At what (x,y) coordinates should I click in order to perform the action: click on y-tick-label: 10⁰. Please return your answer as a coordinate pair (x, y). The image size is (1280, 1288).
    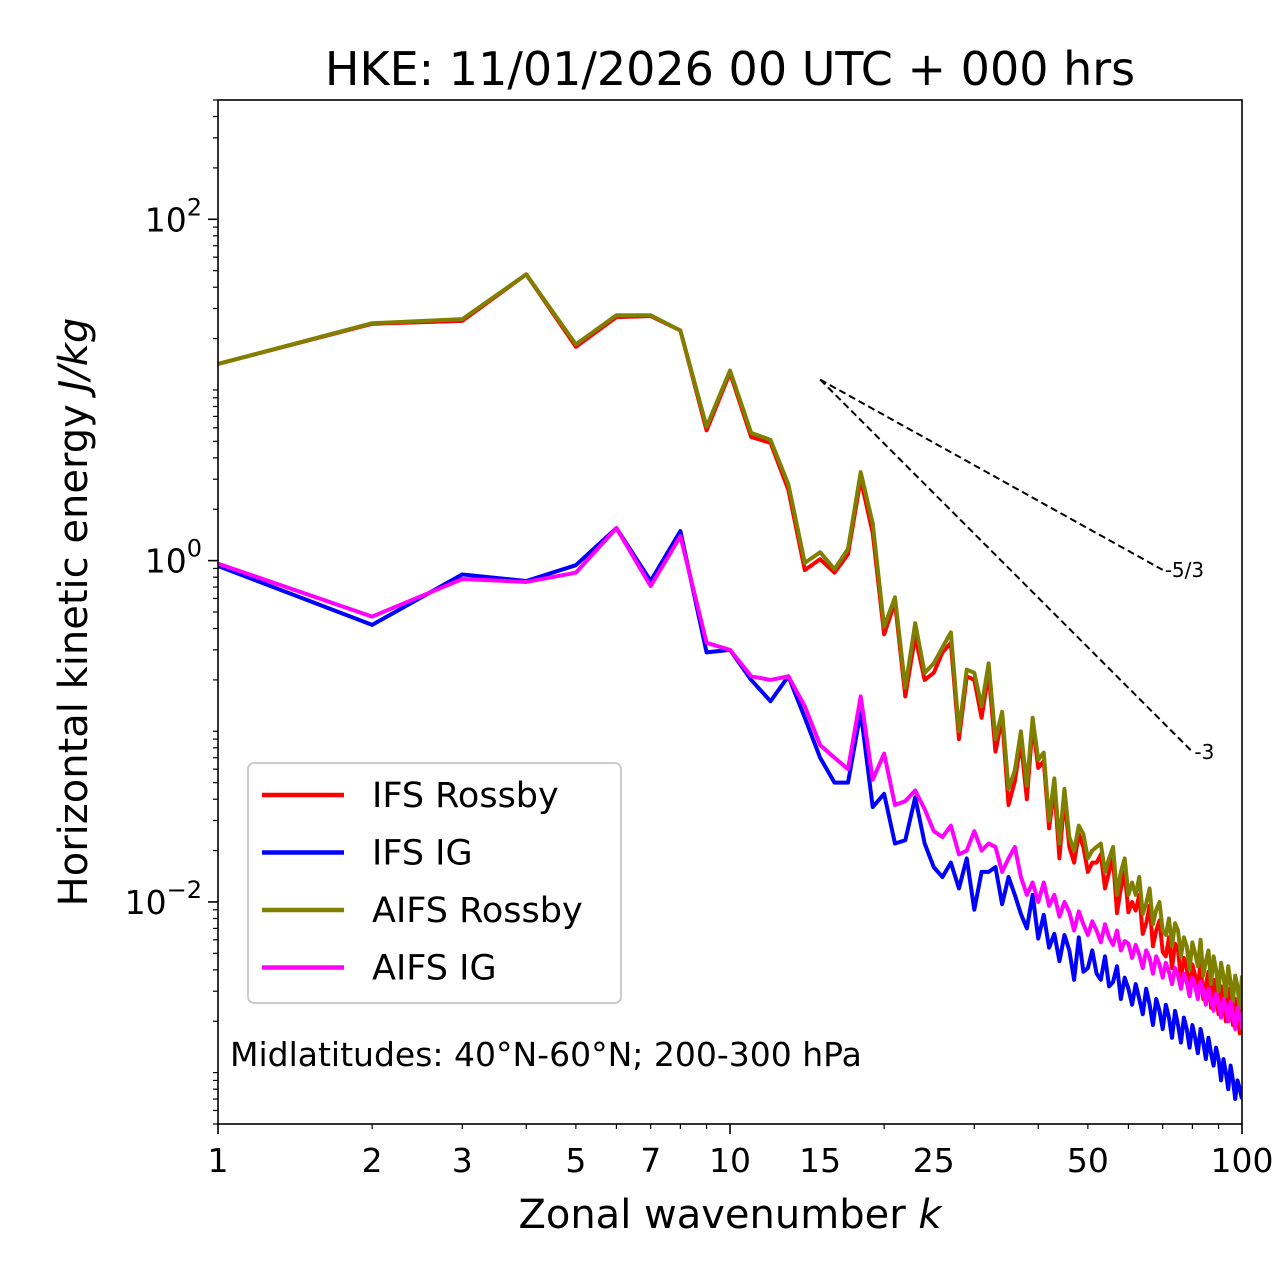
    Looking at the image, I should click on (173, 558).